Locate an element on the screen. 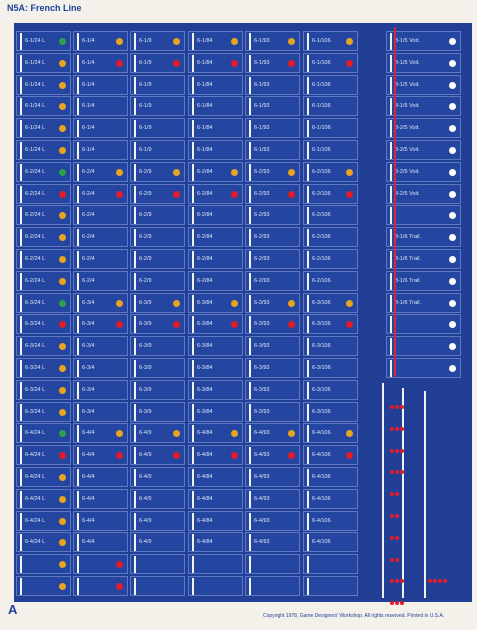 The width and height of the screenshot is (477, 630). unit-counter: 6-2/9 is located at coordinates (157, 280).